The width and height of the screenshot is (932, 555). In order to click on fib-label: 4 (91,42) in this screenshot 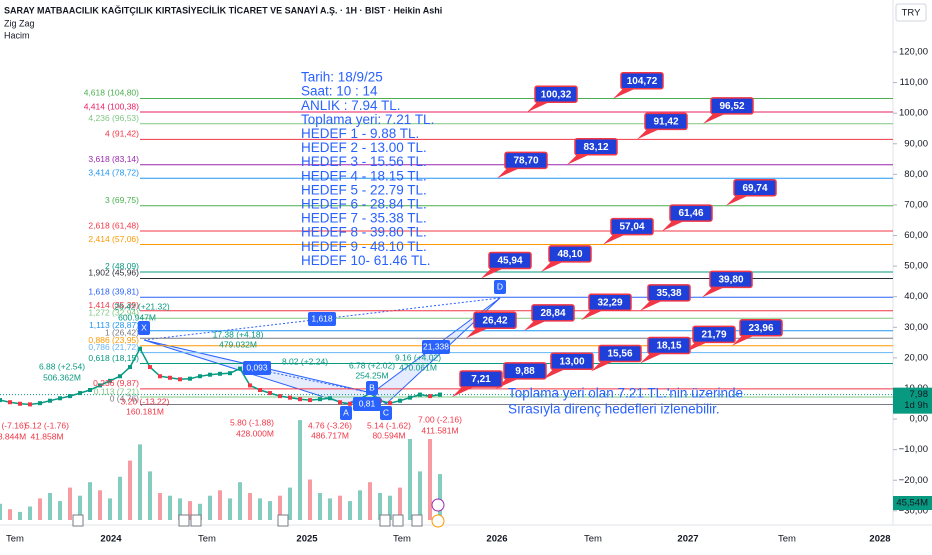, I will do `click(122, 134)`.